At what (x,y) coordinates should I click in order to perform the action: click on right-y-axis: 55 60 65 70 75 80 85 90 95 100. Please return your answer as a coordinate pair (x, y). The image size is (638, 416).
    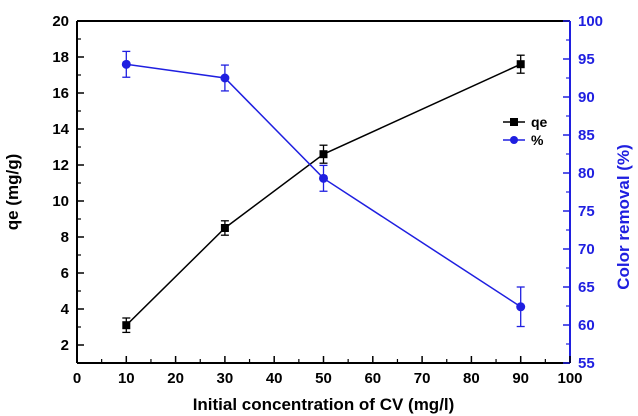
    Looking at the image, I should click on (583, 192).